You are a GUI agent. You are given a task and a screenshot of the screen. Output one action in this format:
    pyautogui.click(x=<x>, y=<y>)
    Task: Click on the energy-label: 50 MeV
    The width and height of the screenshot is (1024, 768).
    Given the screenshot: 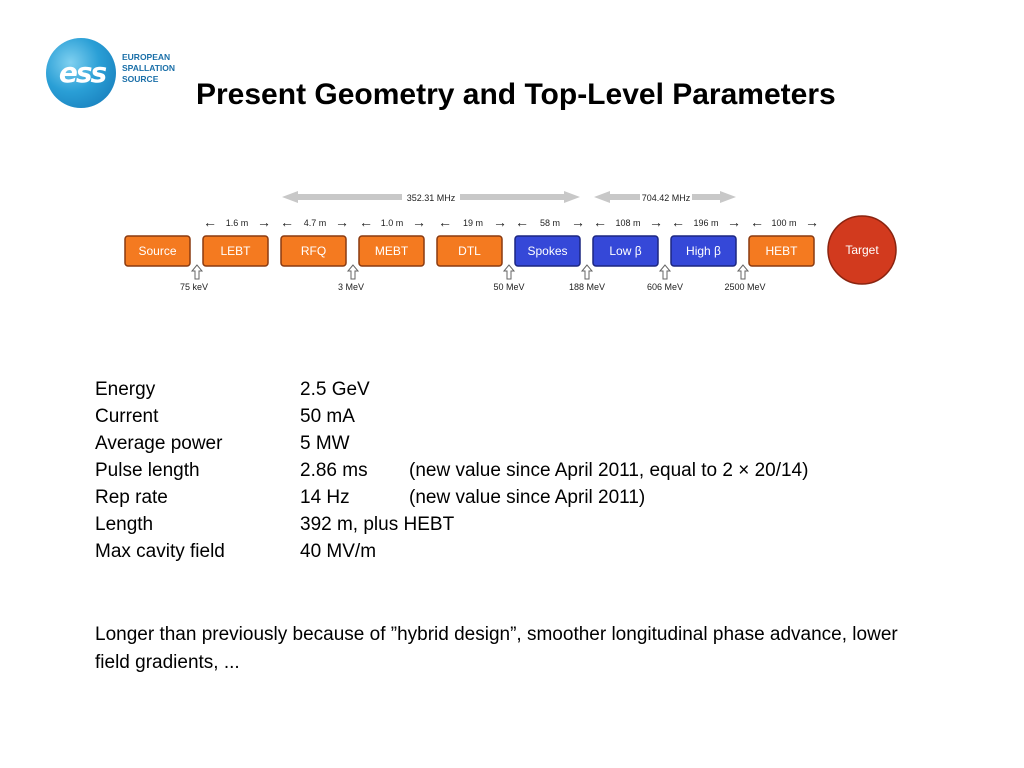 What is the action you would take?
    pyautogui.click(x=508, y=287)
    